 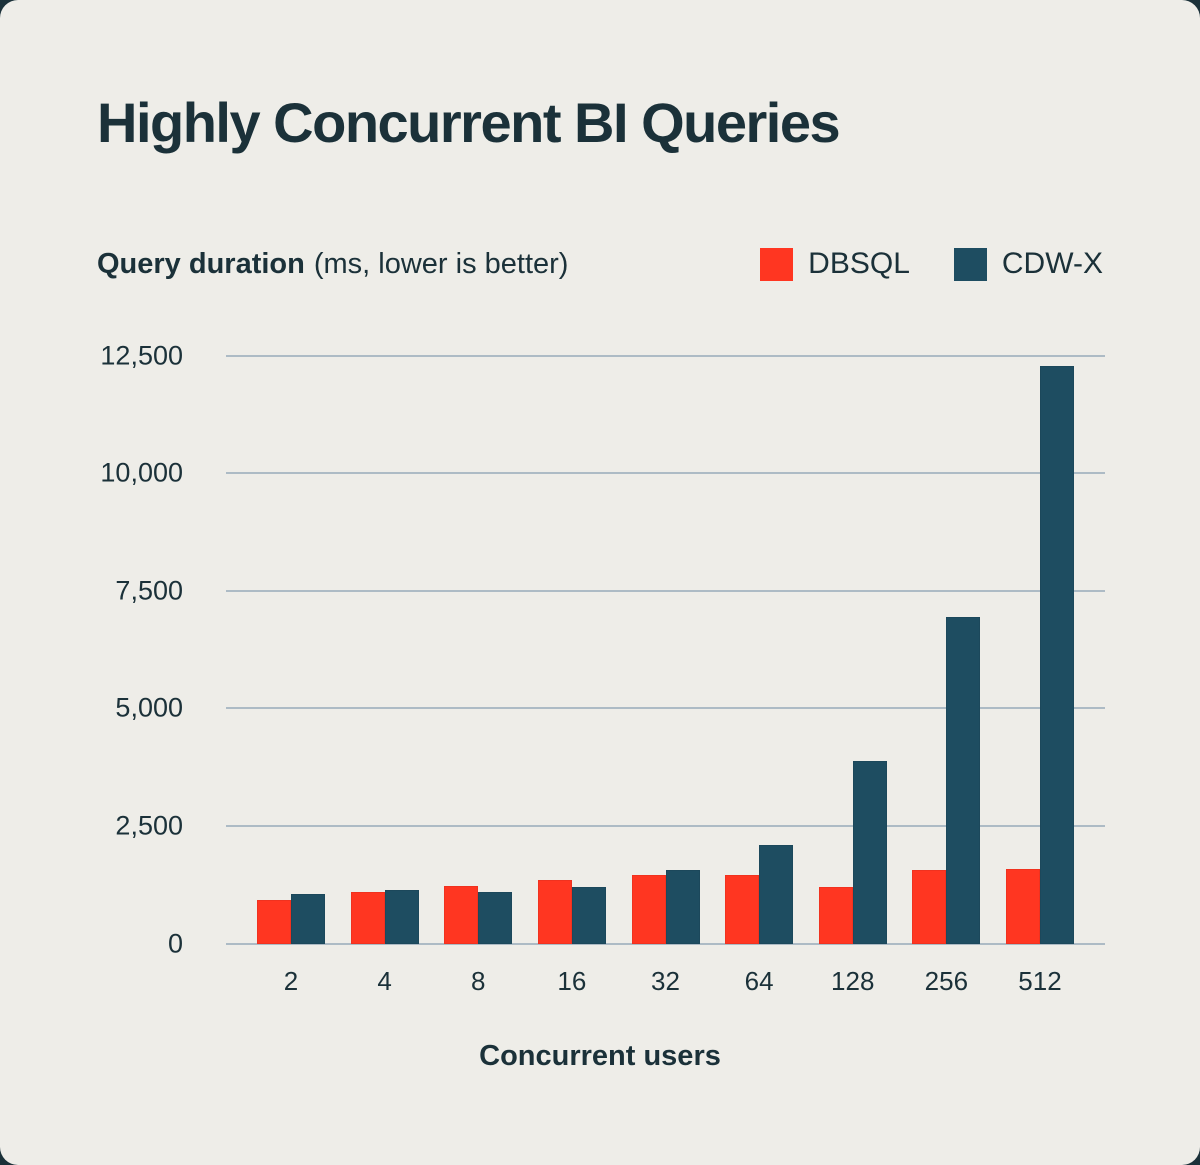 I want to click on bar-group-2: 2, so click(x=291, y=945).